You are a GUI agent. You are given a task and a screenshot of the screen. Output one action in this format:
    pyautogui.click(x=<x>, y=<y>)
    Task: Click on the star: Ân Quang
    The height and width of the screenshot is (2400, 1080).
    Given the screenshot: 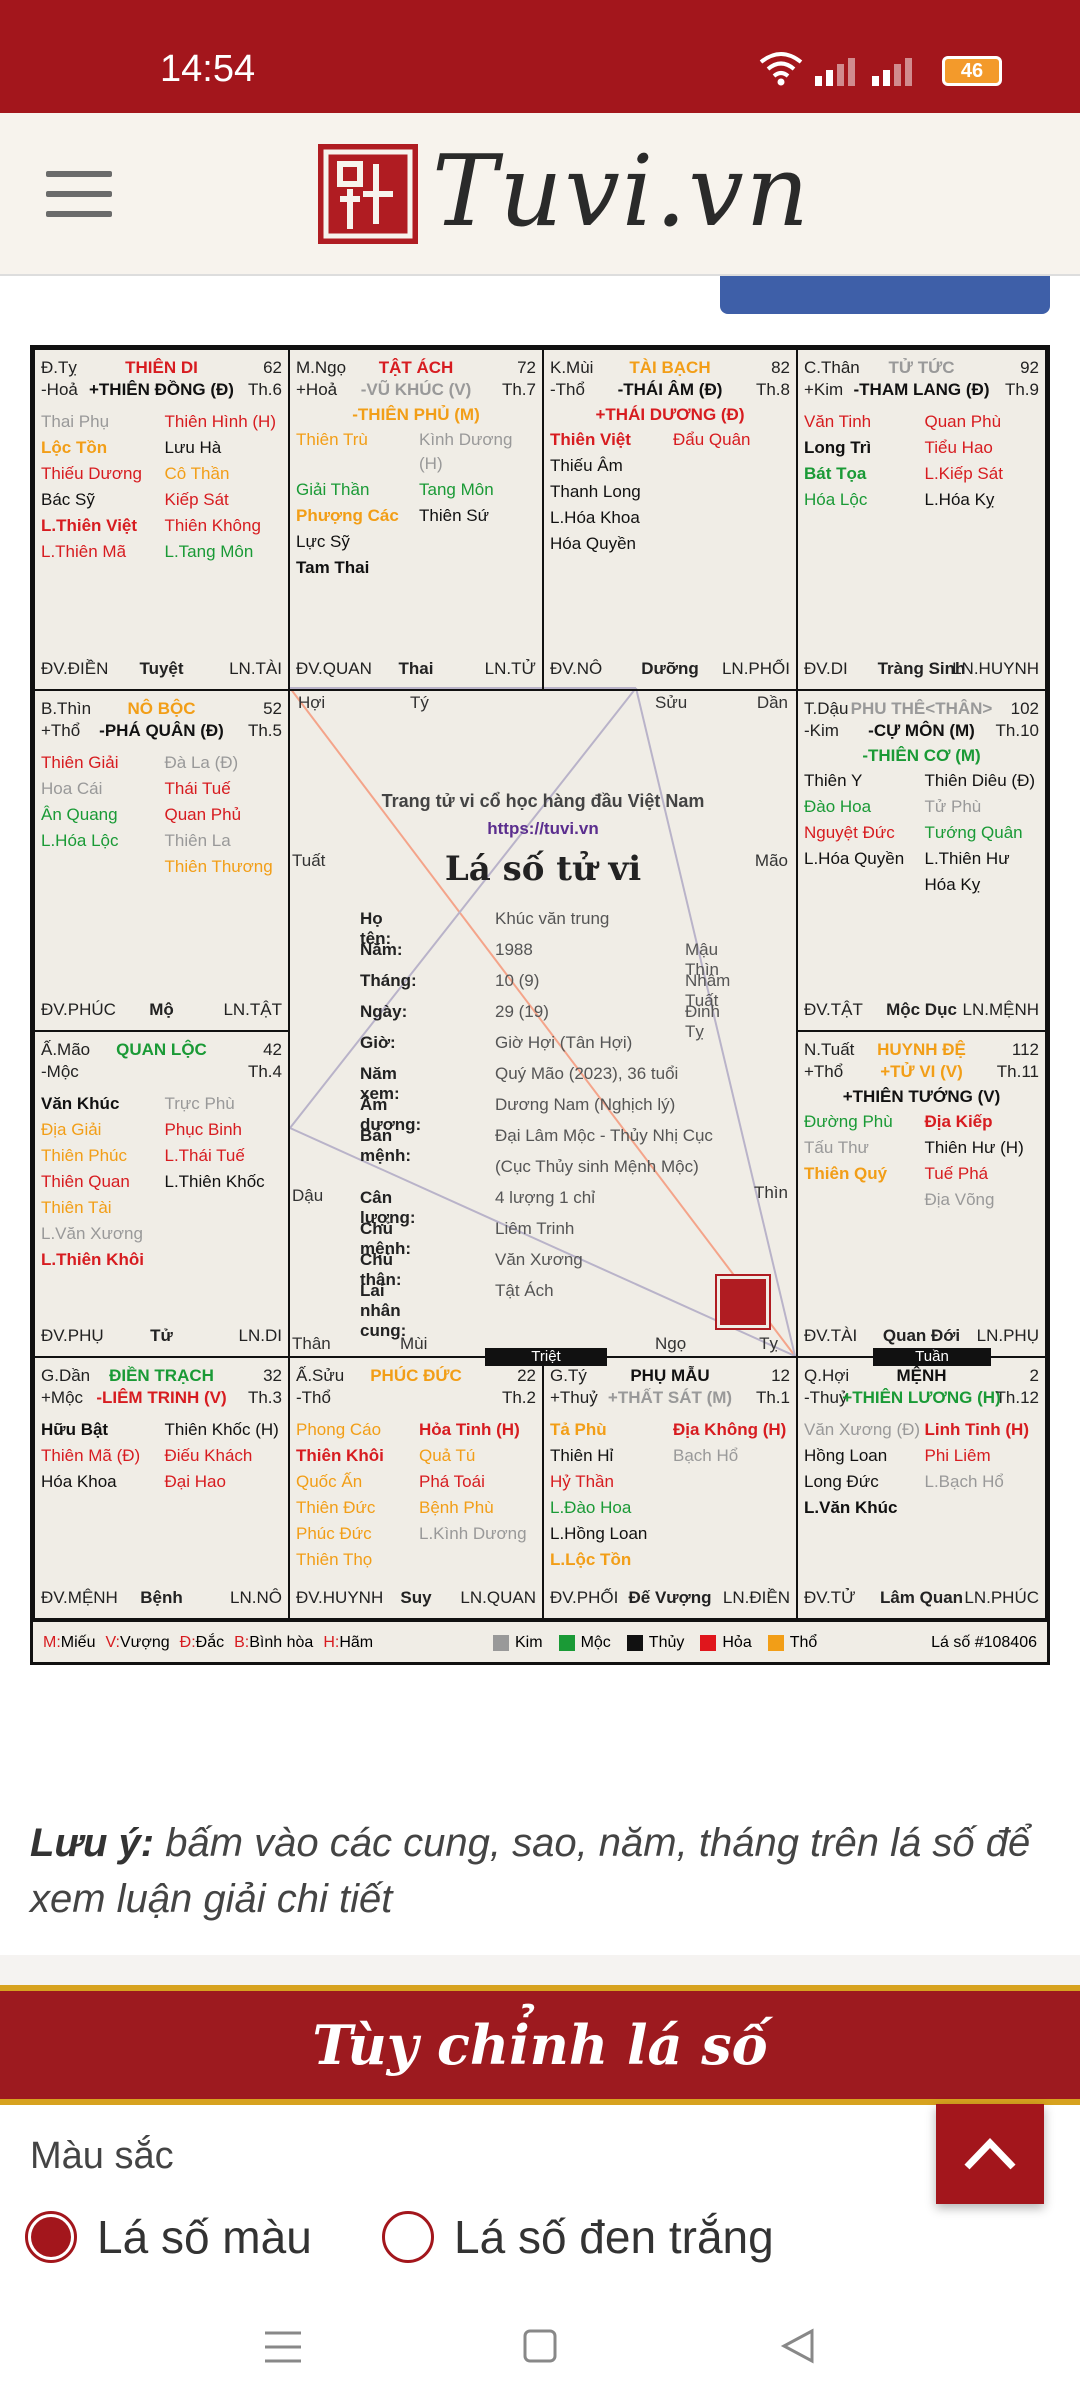 What is the action you would take?
    pyautogui.click(x=79, y=814)
    